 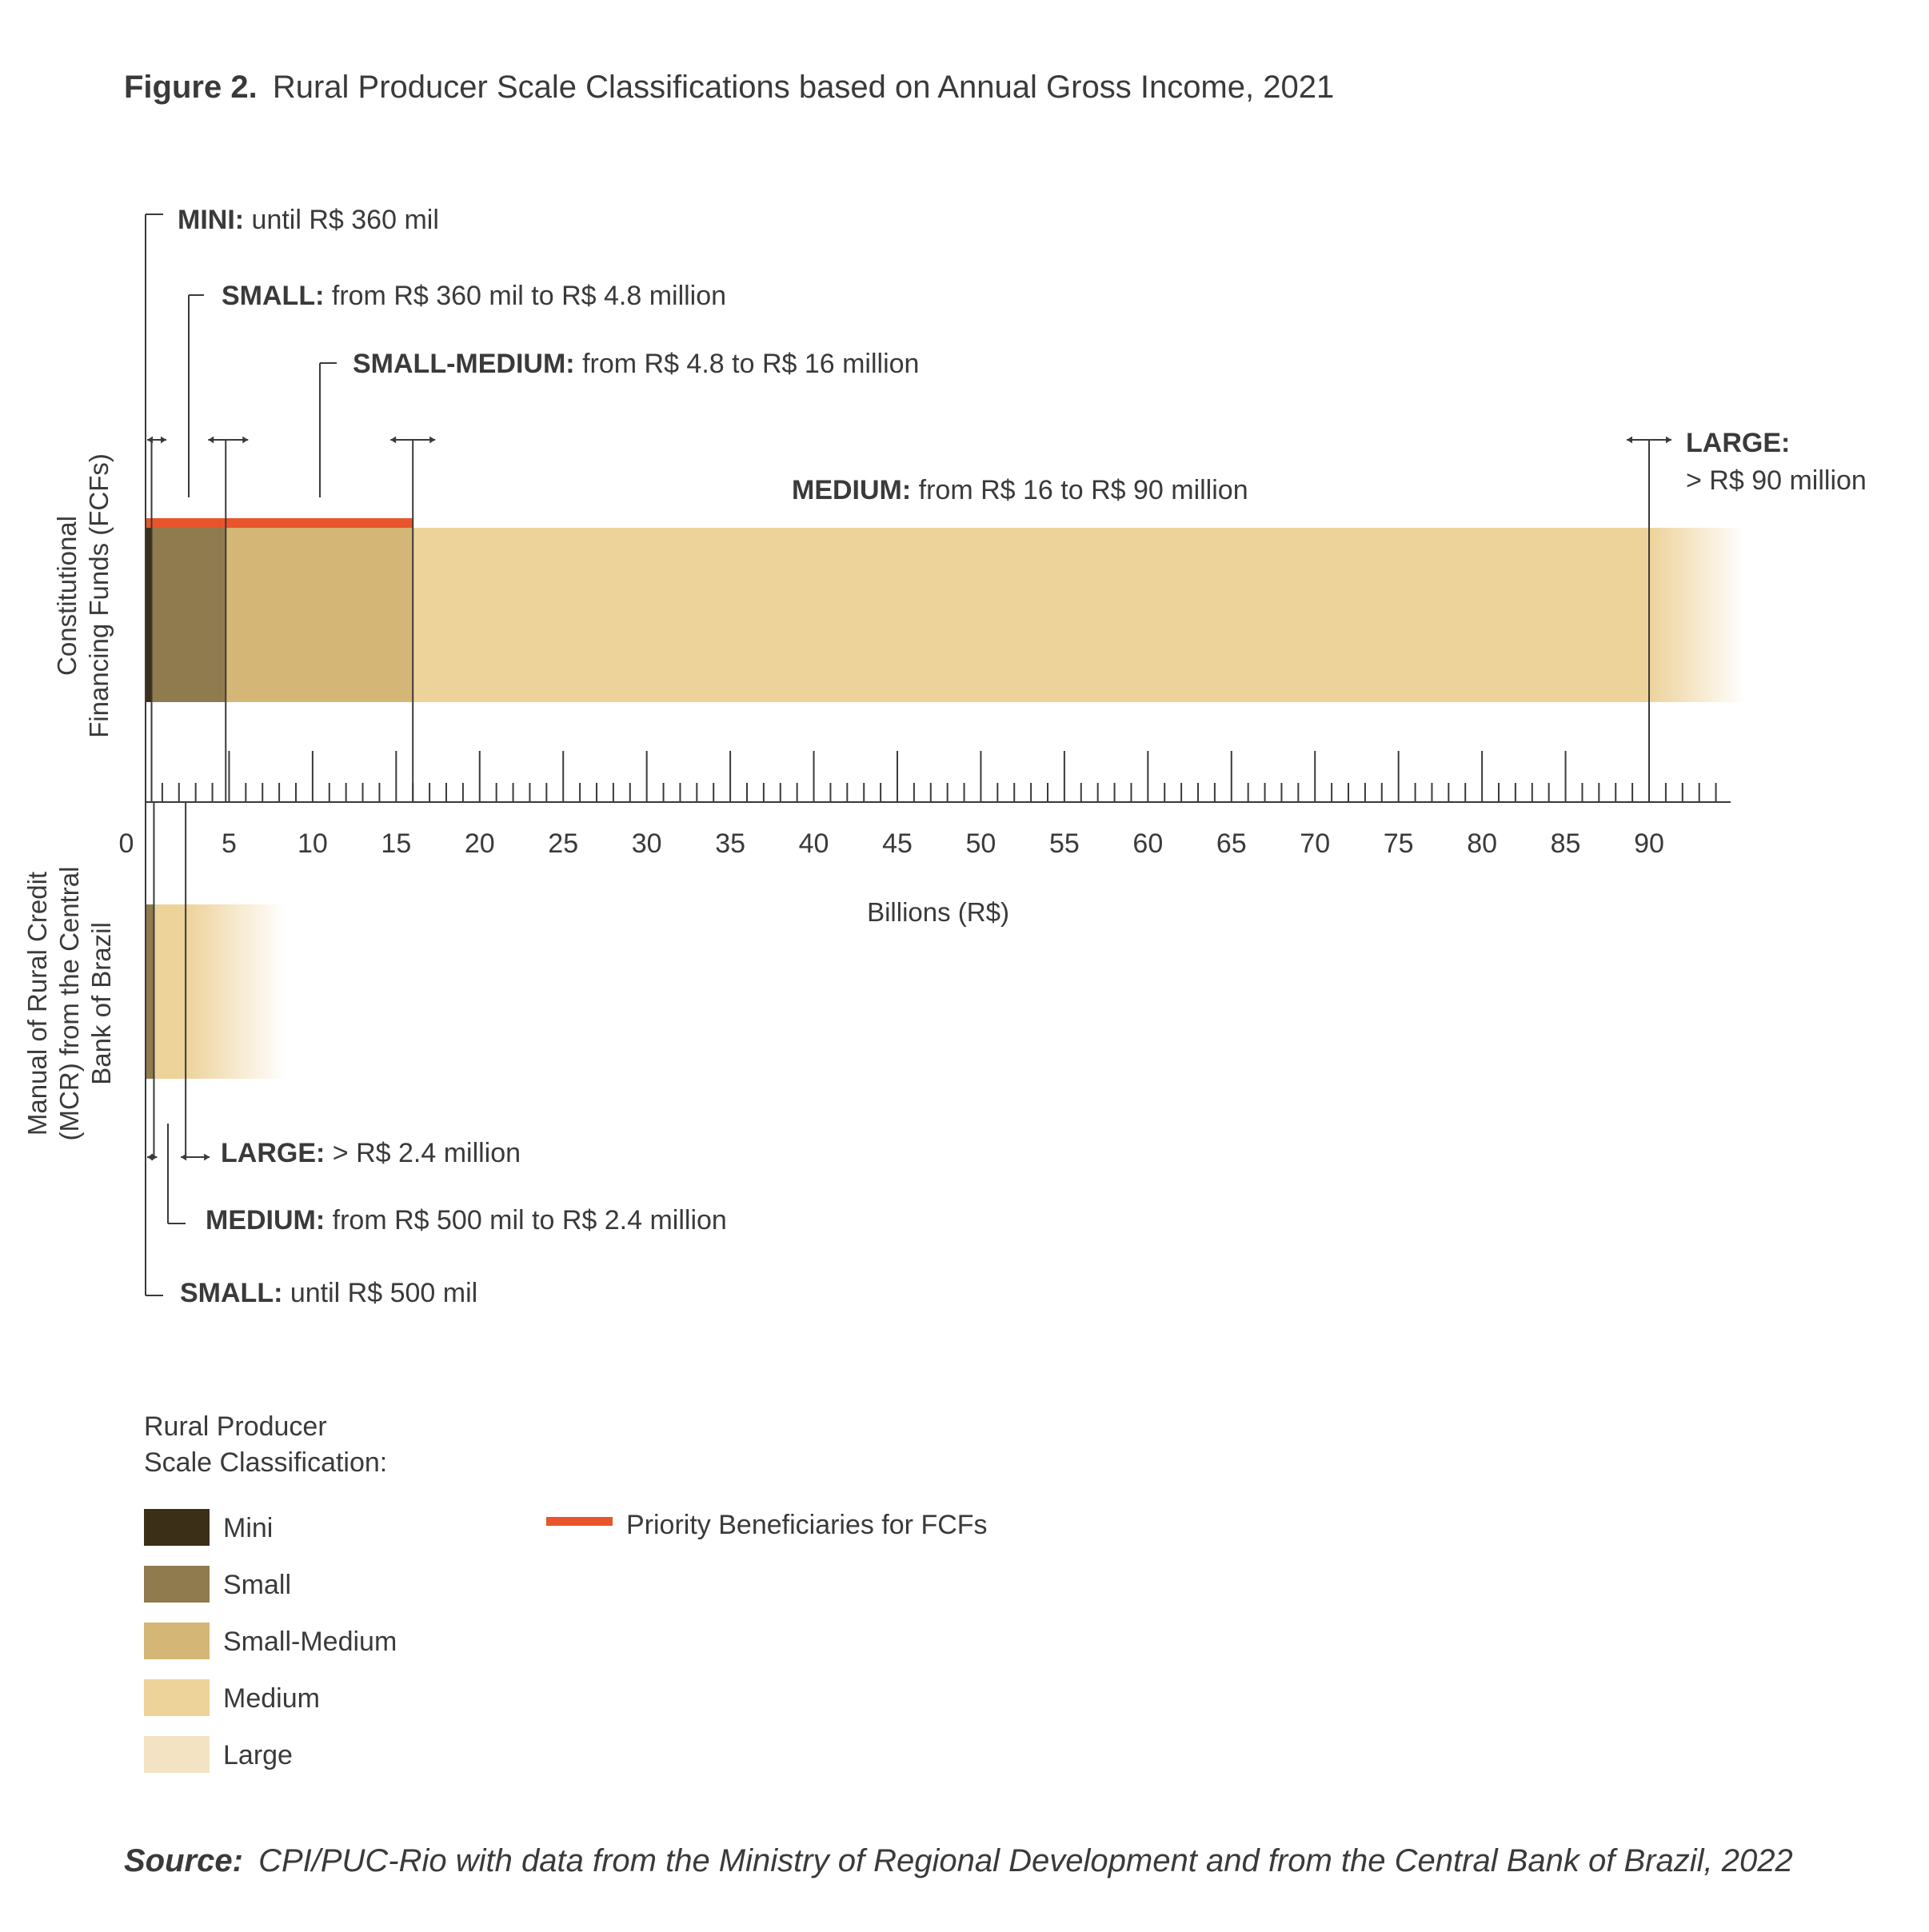 I want to click on fcf-bar-group, so click(x=945, y=610).